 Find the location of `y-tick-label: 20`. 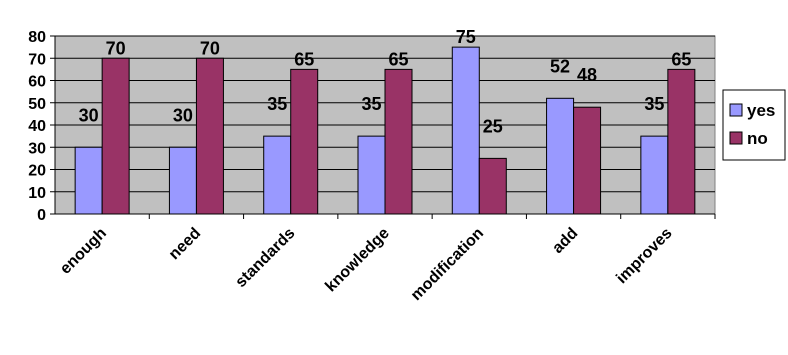

y-tick-label: 20 is located at coordinates (37, 171).